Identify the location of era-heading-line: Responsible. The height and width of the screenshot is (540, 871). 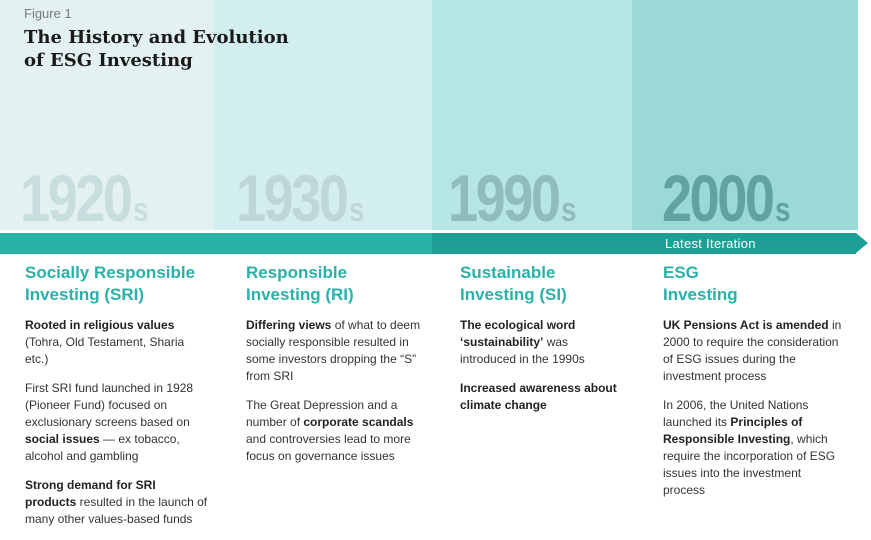
(297, 272).